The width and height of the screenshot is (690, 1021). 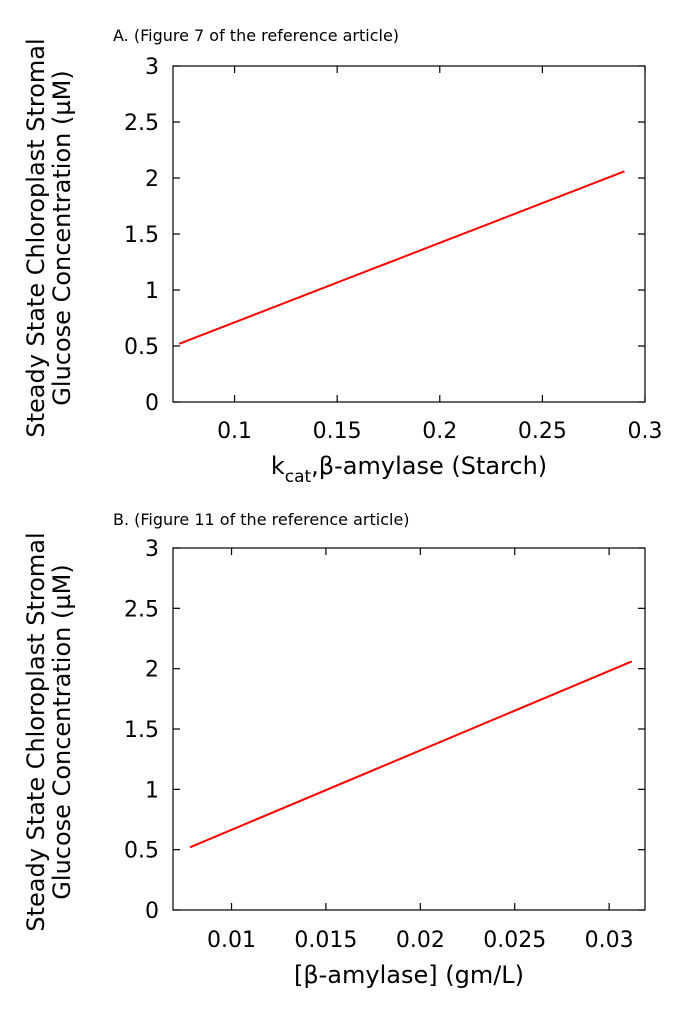 I want to click on chart-b-ytick-label: 2, so click(x=152, y=670).